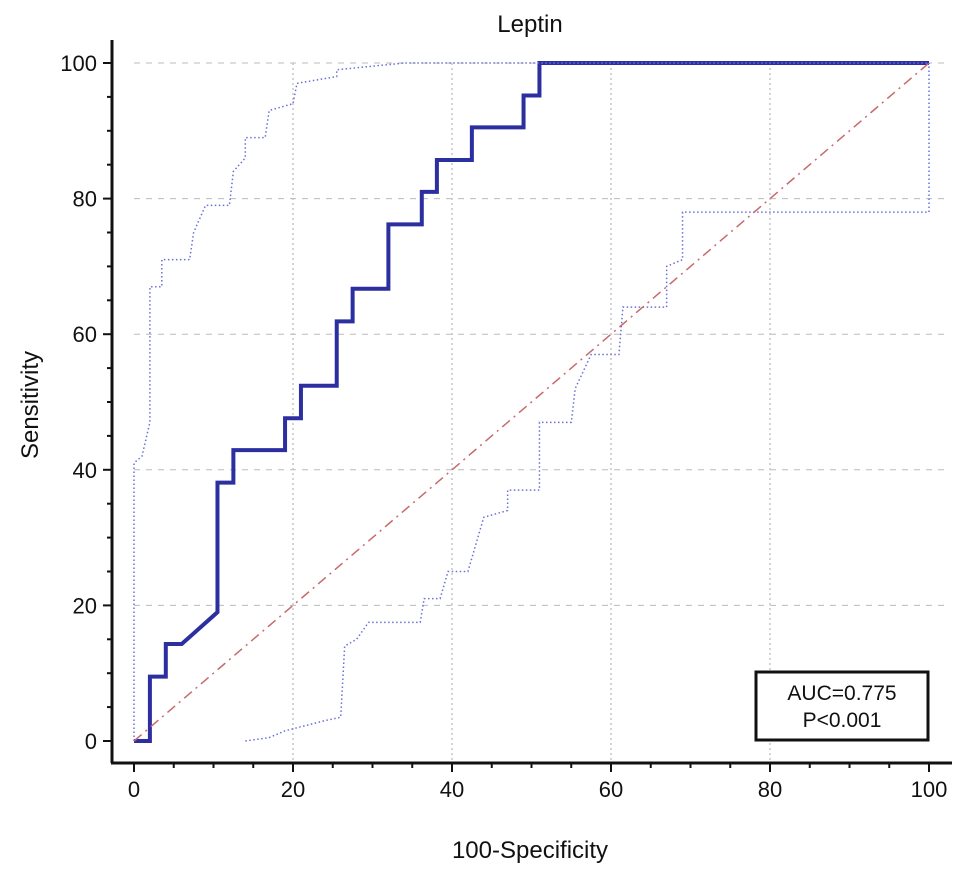 The height and width of the screenshot is (881, 969). I want to click on auc-label: AUC=0.775, so click(841, 693).